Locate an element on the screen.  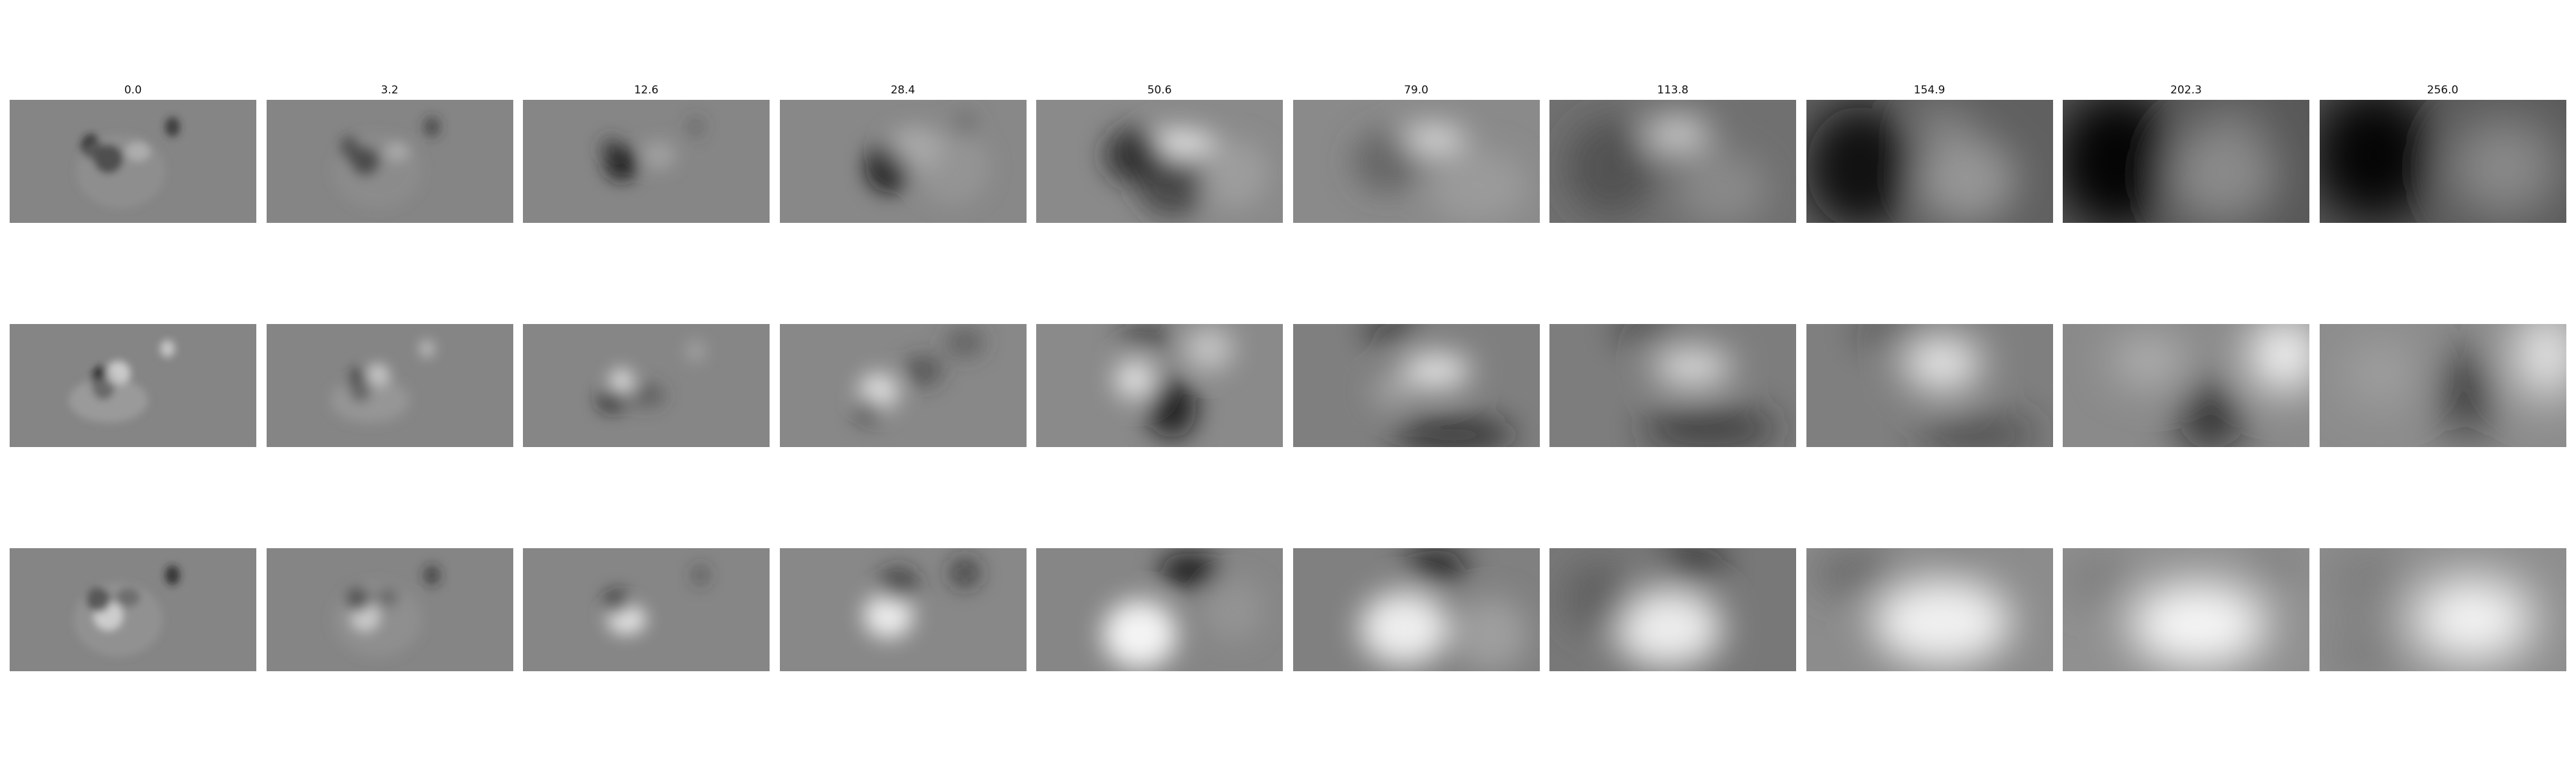
column-title: 113.8 is located at coordinates (1673, 90).